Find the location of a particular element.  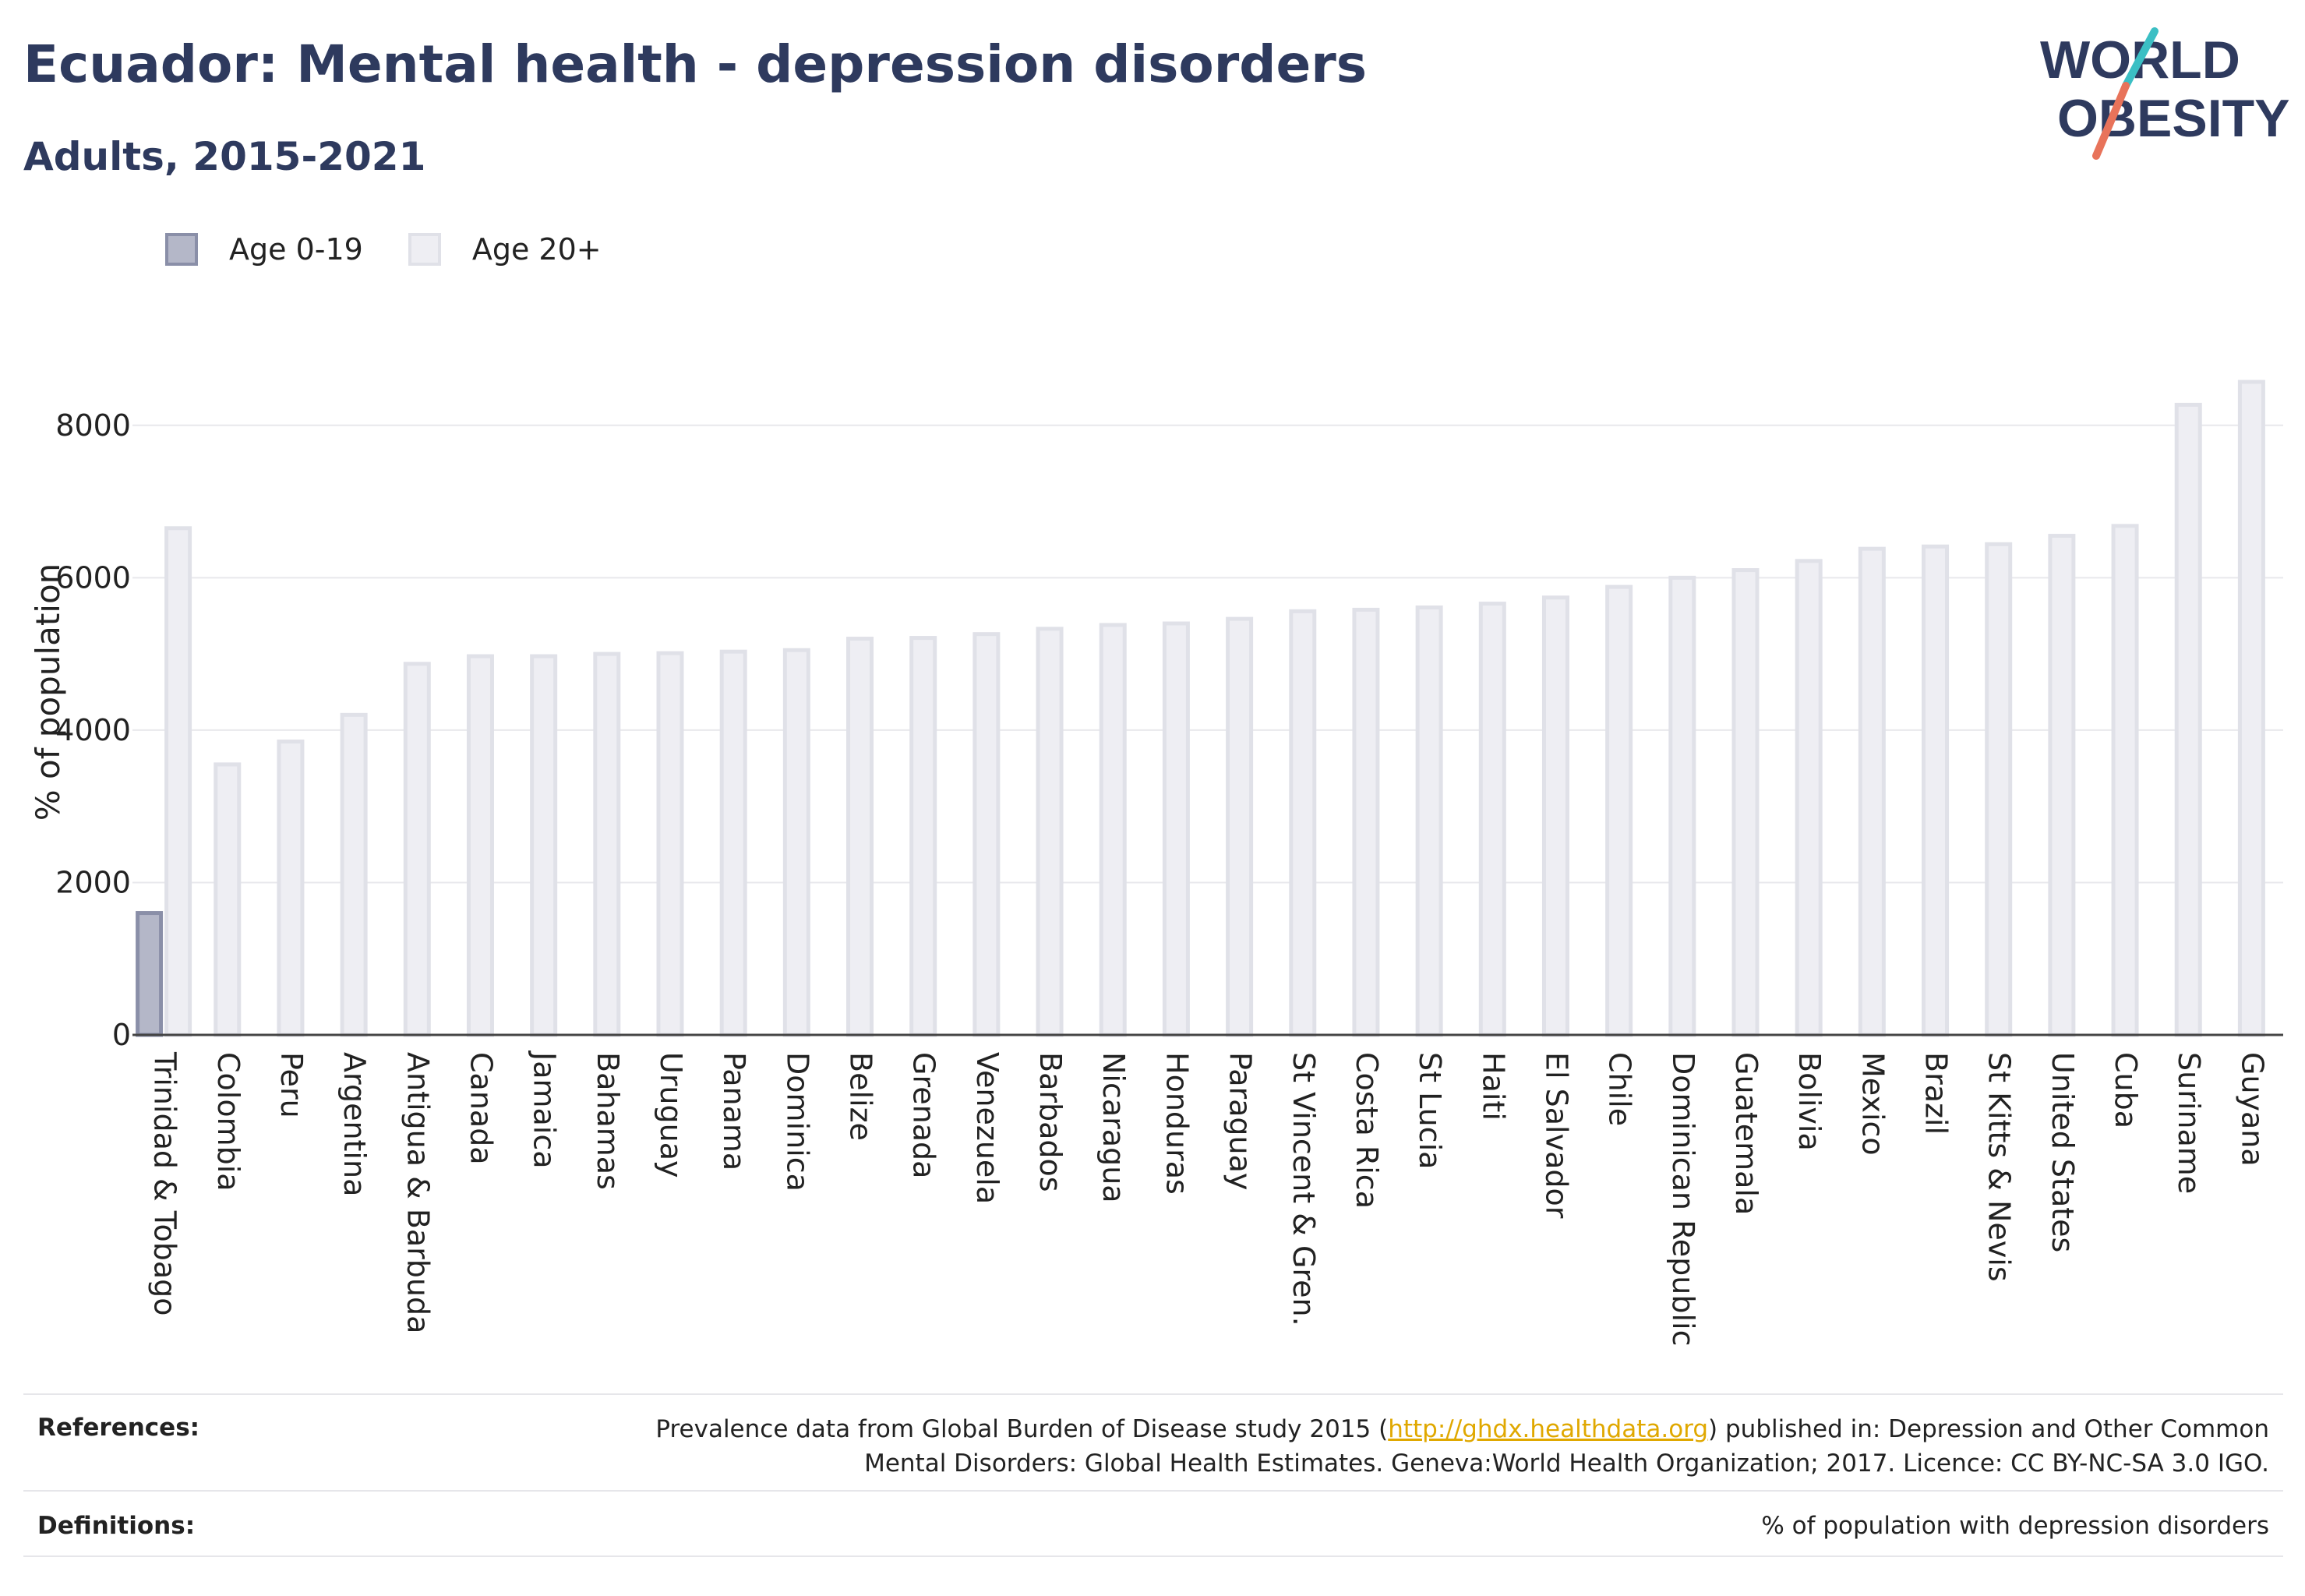

x-tick-label-panama: Panama is located at coordinates (734, 1111).